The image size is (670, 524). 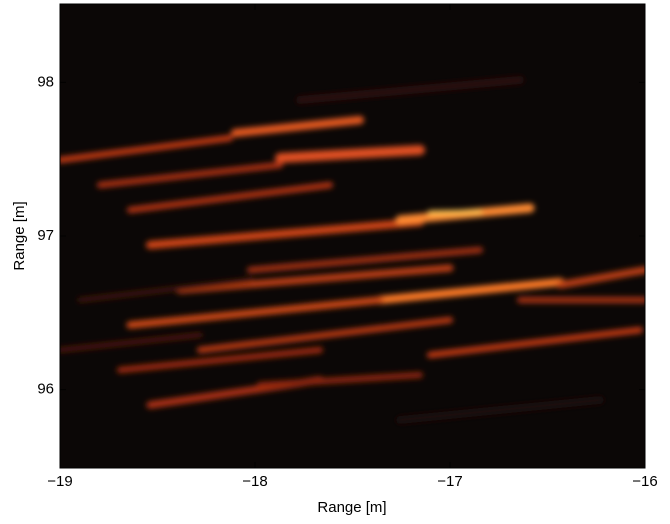 I want to click on x-axis-label: Range [m], so click(x=351, y=507).